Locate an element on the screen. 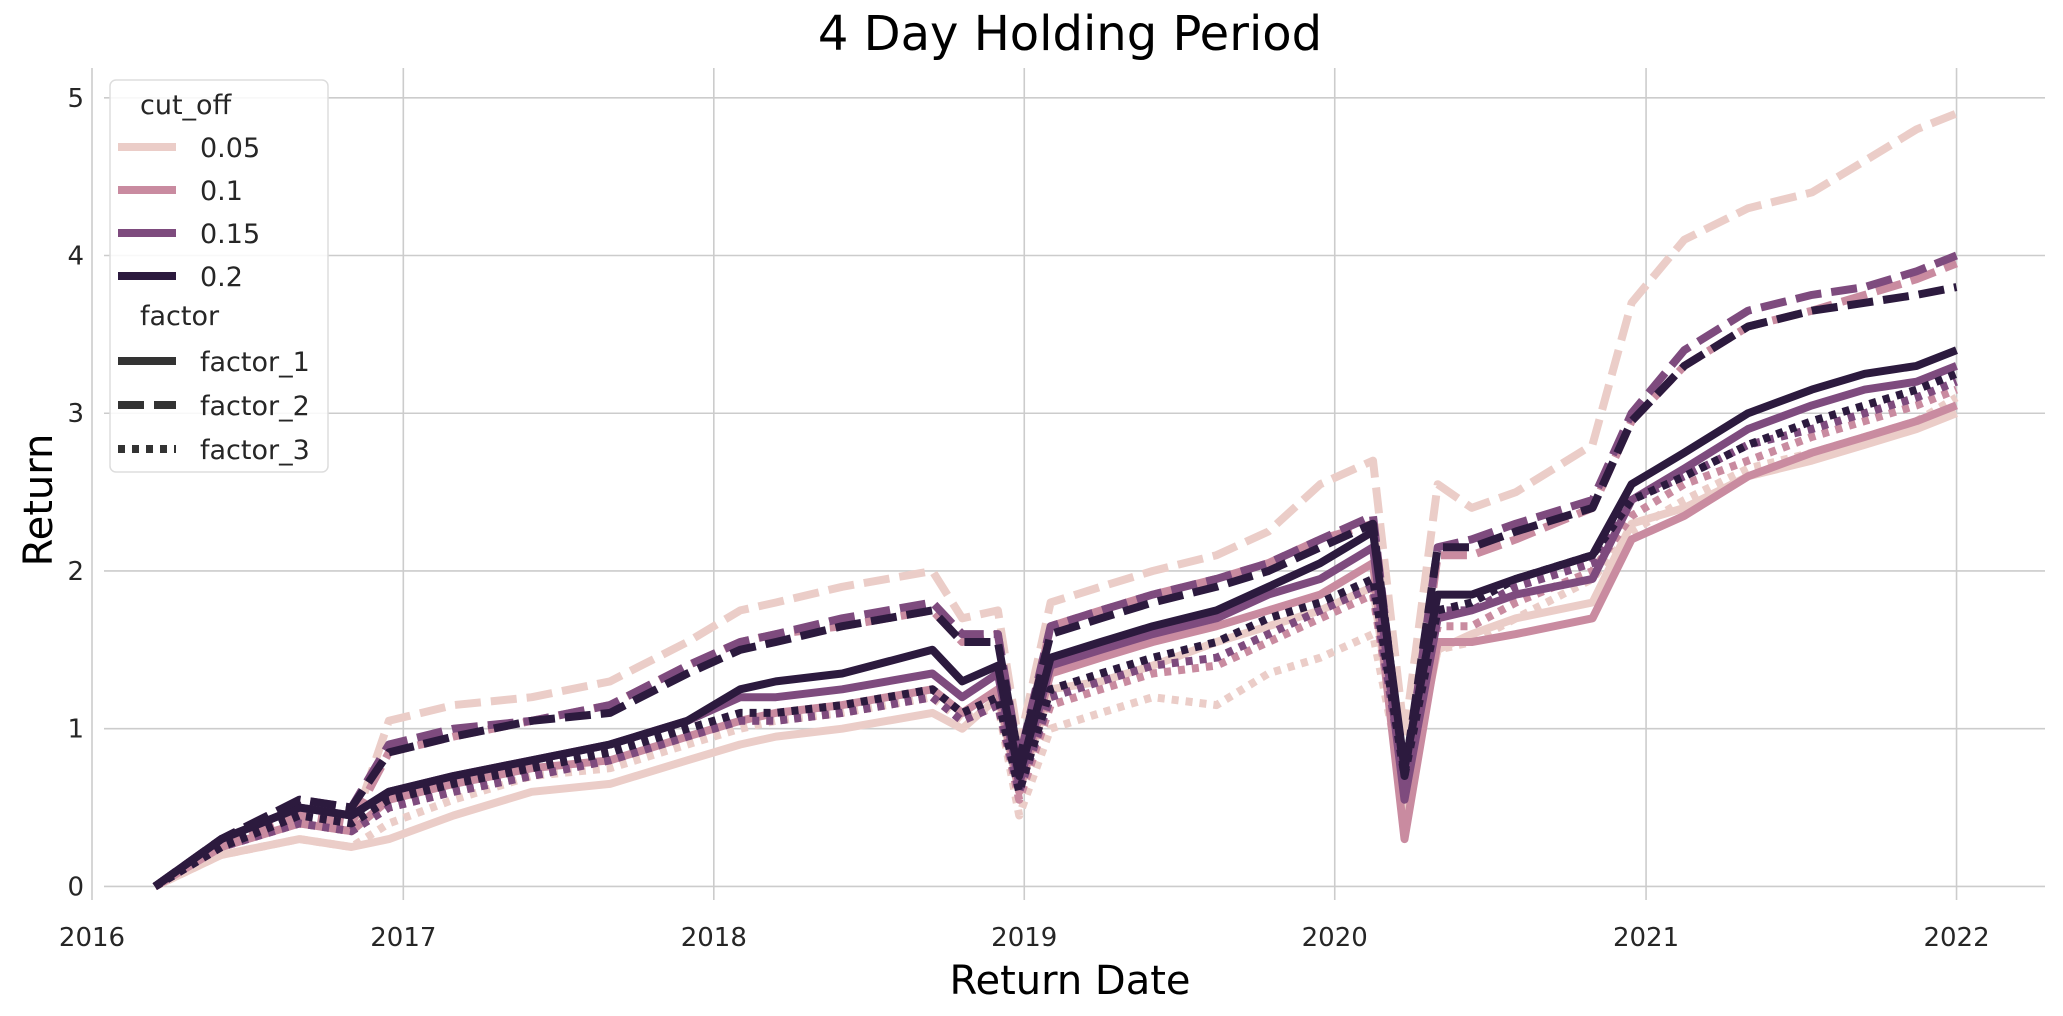 The height and width of the screenshot is (1016, 2063). legend-label: factor_1 is located at coordinates (255, 362).